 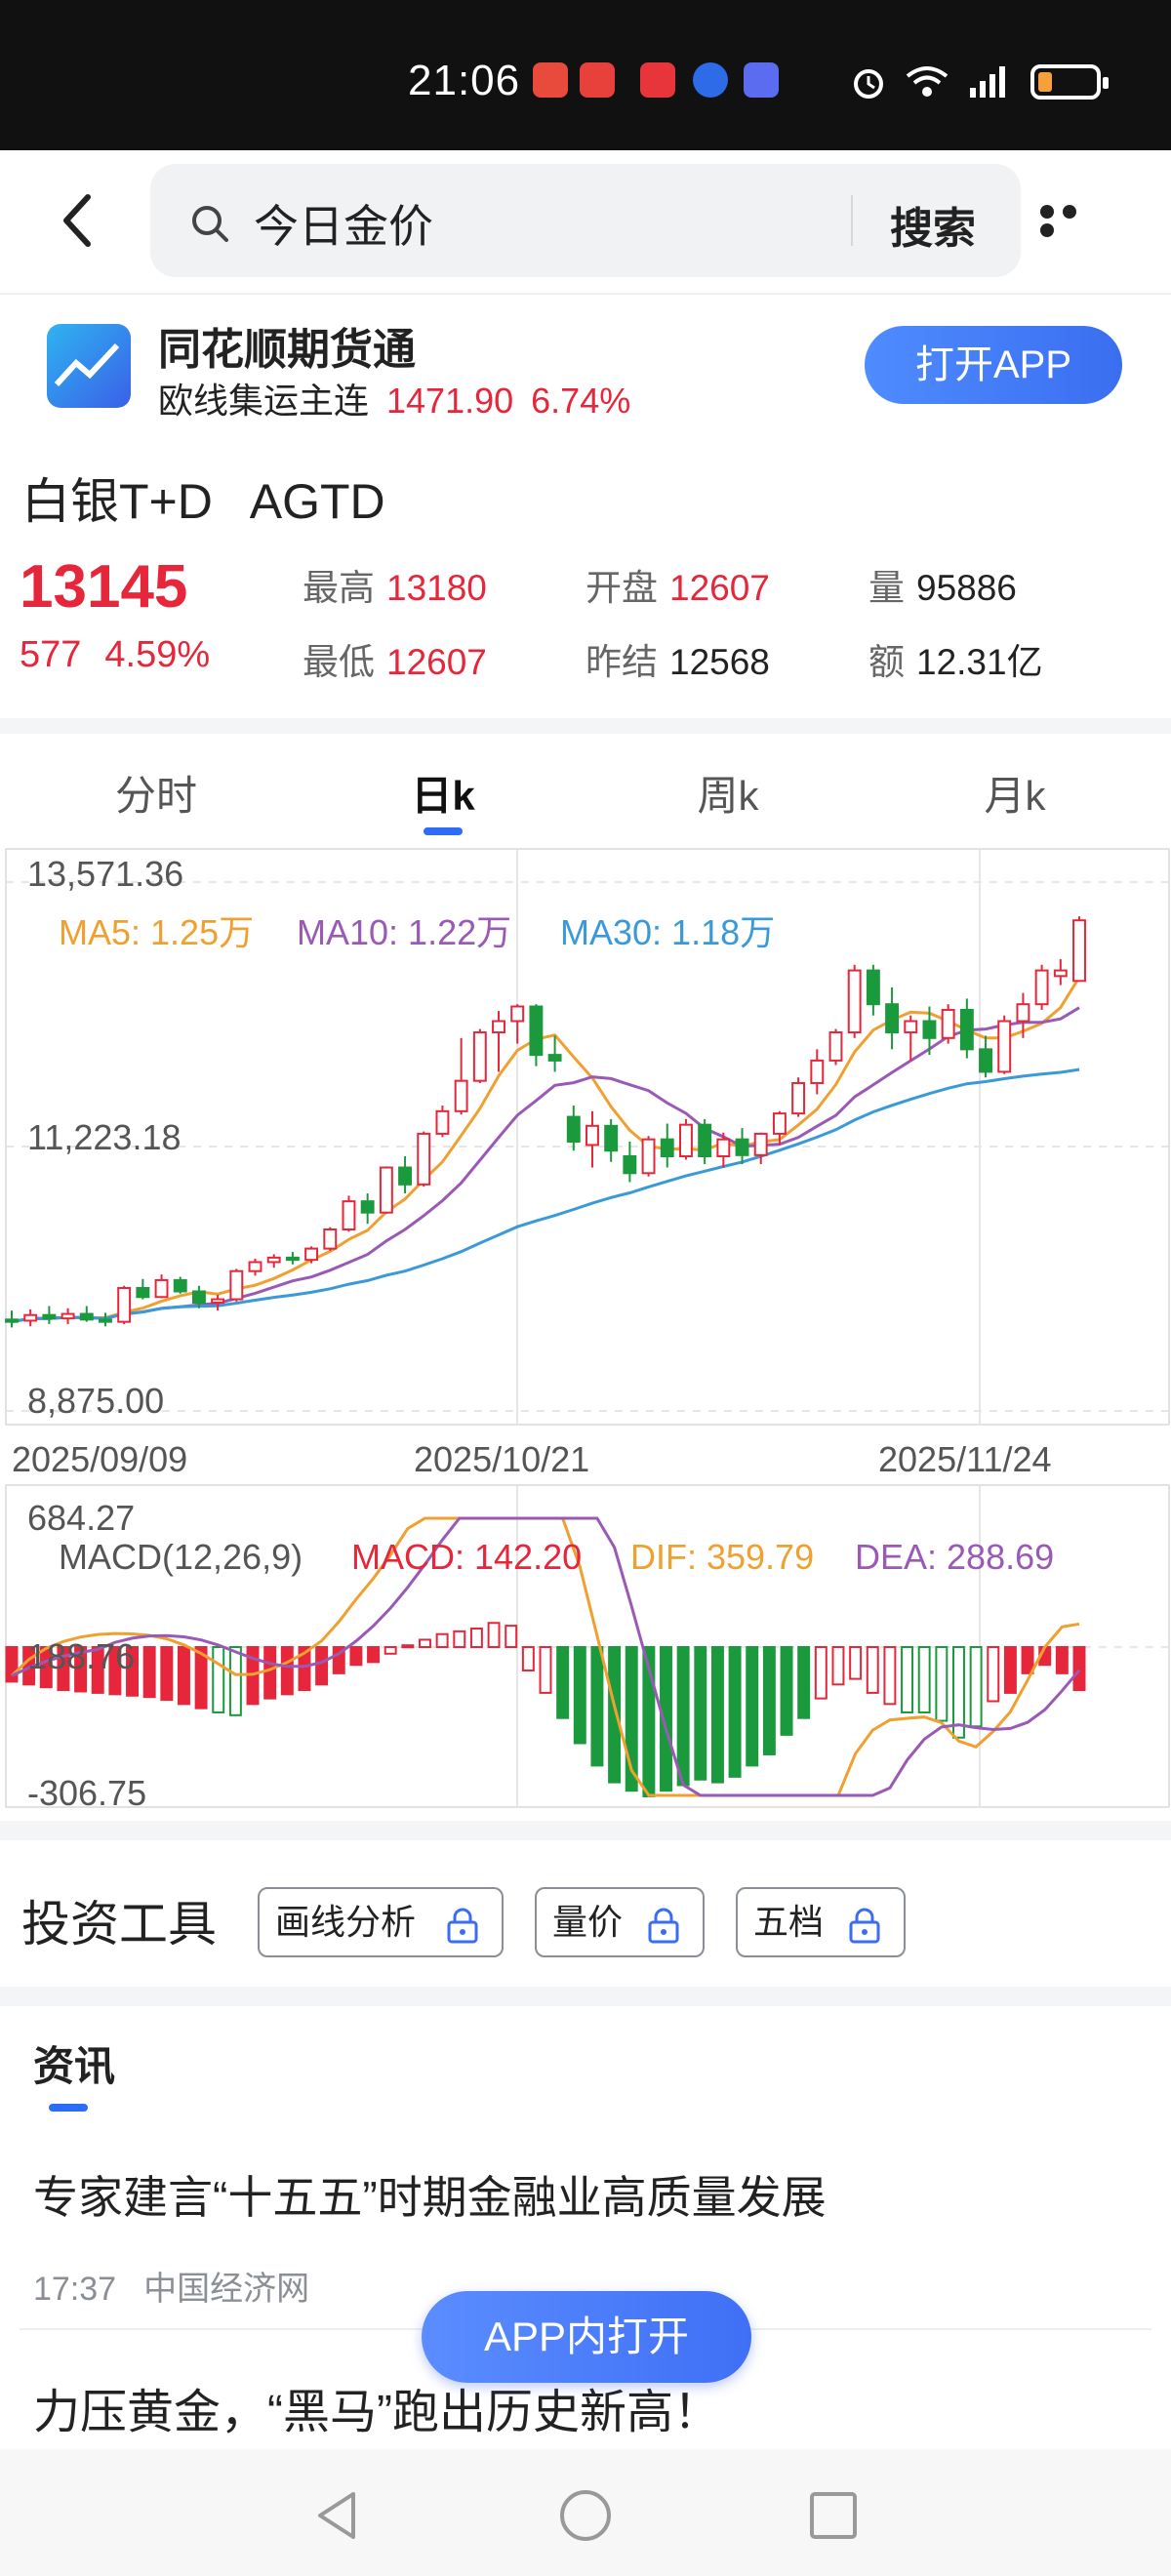 I want to click on candlesticks, so click(x=545, y=1122).